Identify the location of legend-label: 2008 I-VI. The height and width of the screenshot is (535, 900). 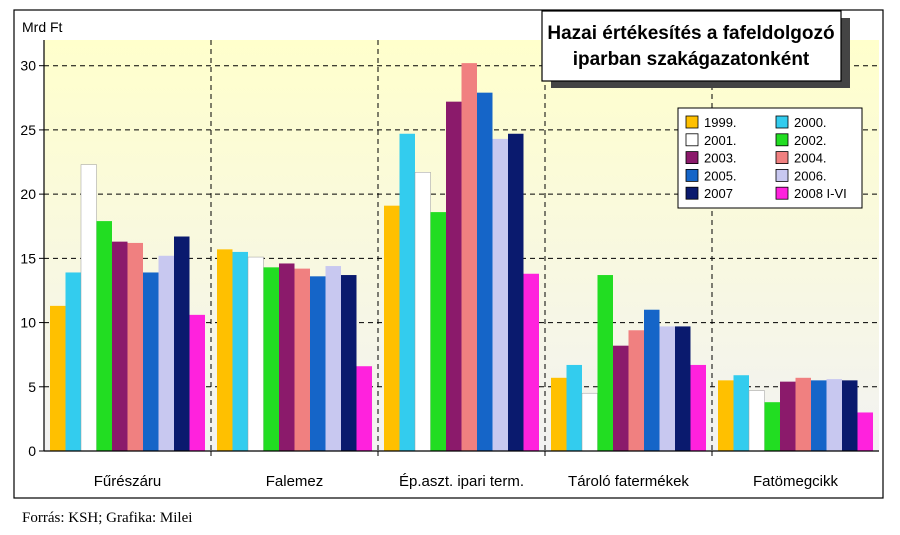
(820, 193).